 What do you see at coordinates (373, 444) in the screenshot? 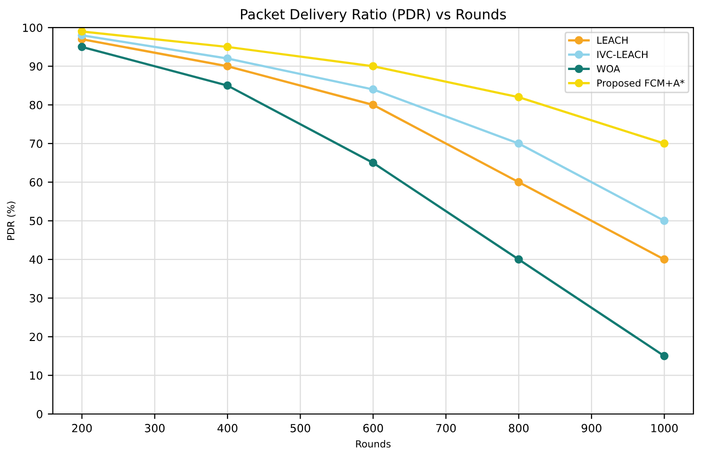
I see `x-axis-title: Rounds` at bounding box center [373, 444].